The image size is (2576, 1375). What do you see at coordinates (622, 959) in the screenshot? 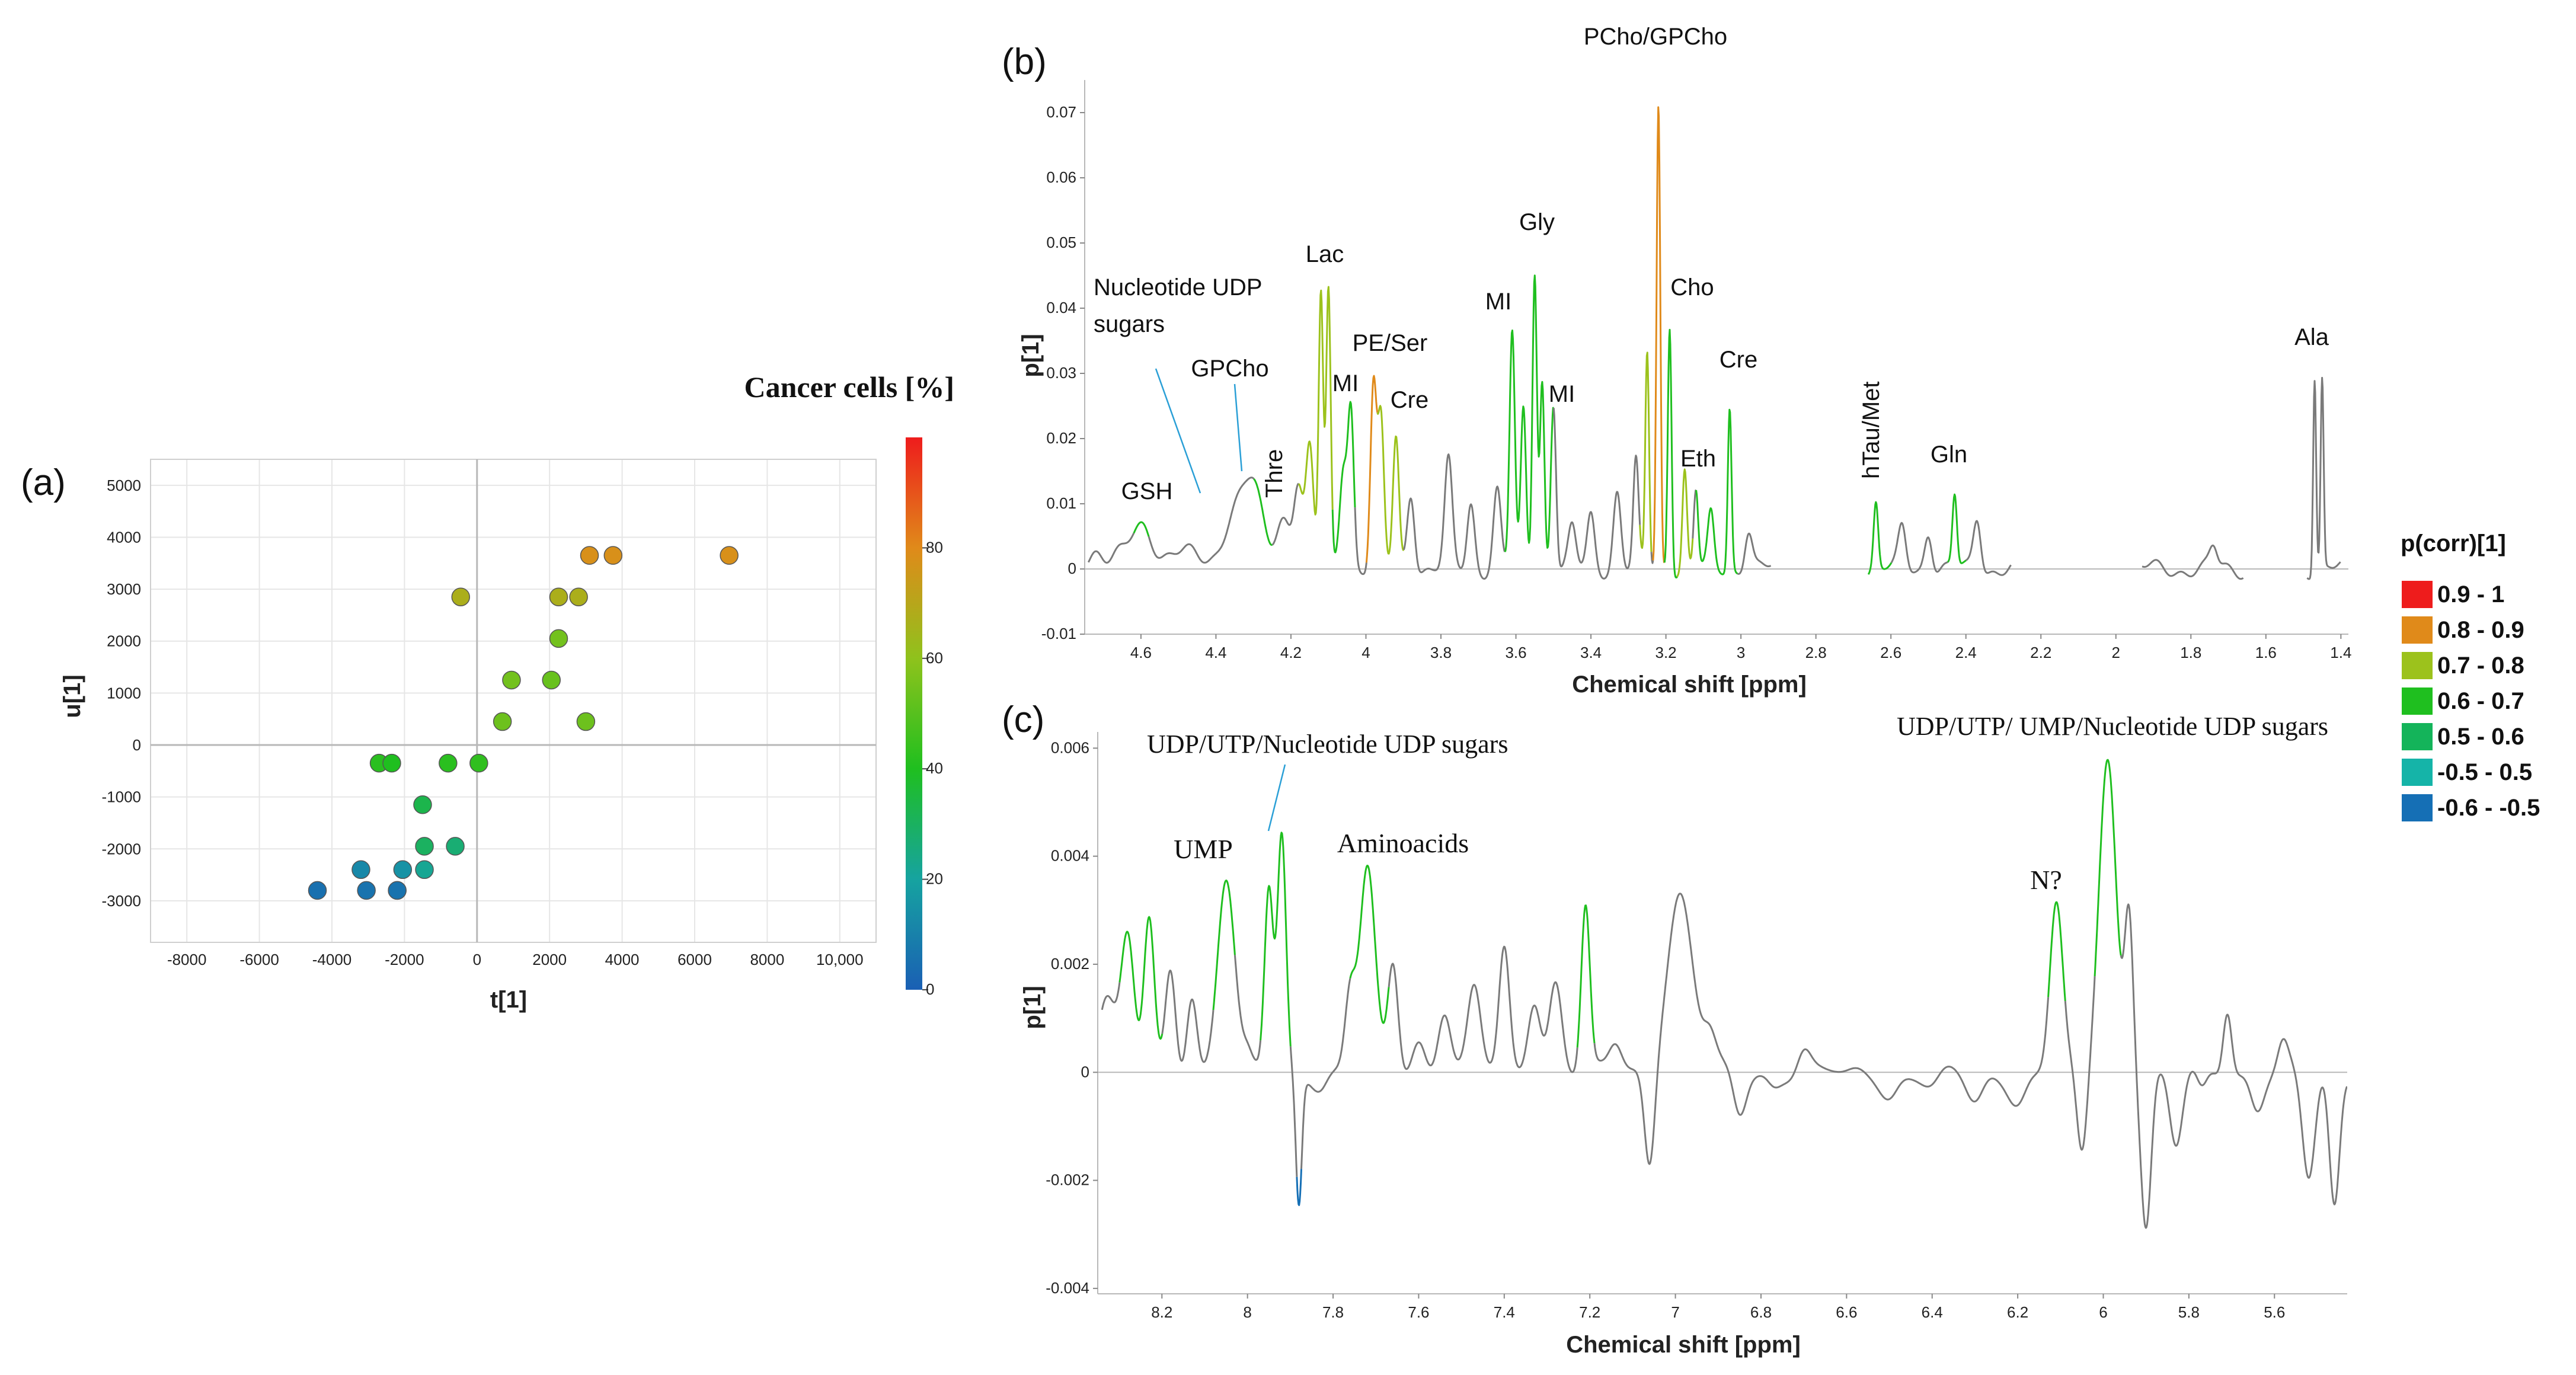
I see `x-tick-label: 4000` at bounding box center [622, 959].